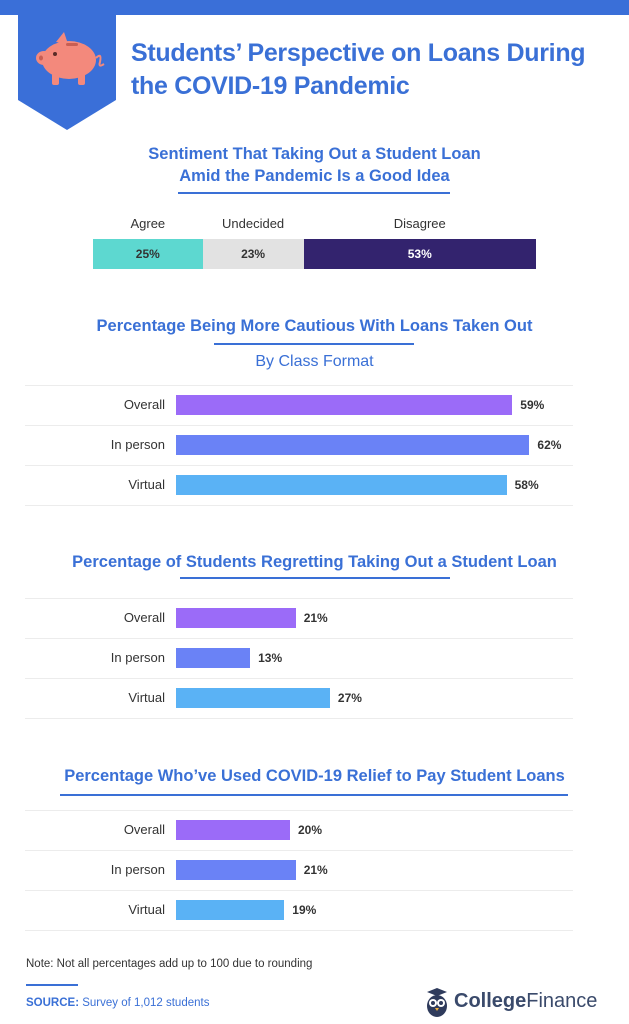  I want to click on source-underline, so click(52, 985).